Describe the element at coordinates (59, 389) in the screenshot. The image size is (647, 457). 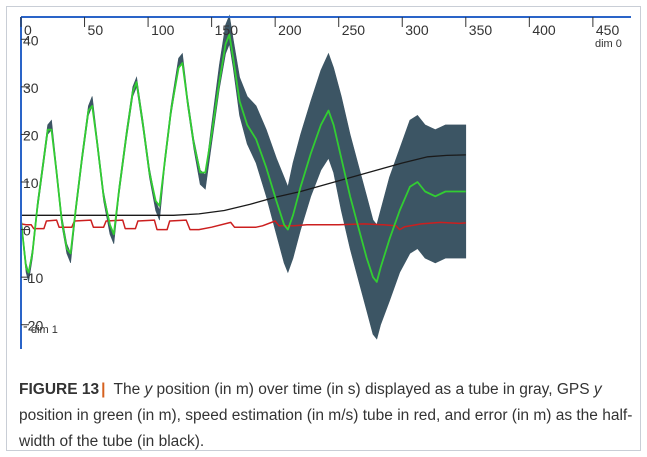
I see `figure-label: FIGURE 13` at that location.